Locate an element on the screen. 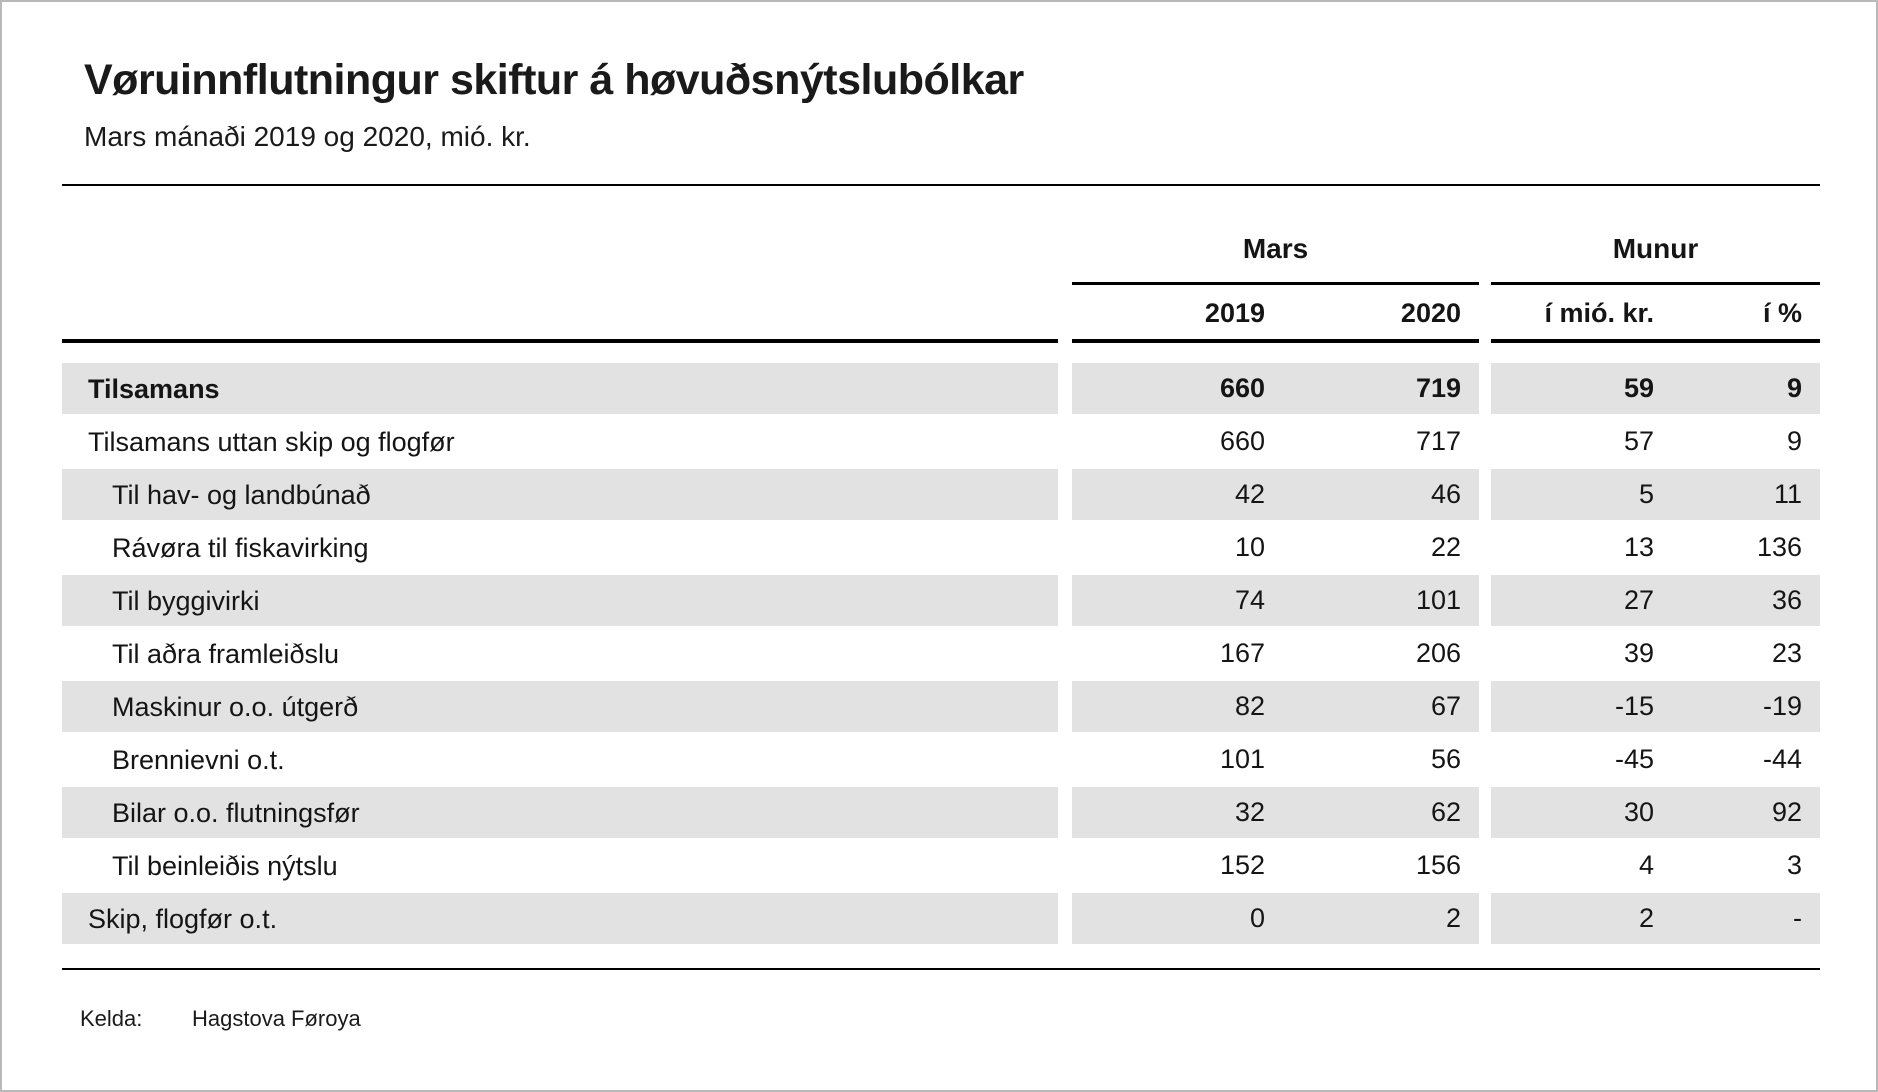 The width and height of the screenshot is (1878, 1092). row-munur-cells: -15 -19 is located at coordinates (1655, 706).